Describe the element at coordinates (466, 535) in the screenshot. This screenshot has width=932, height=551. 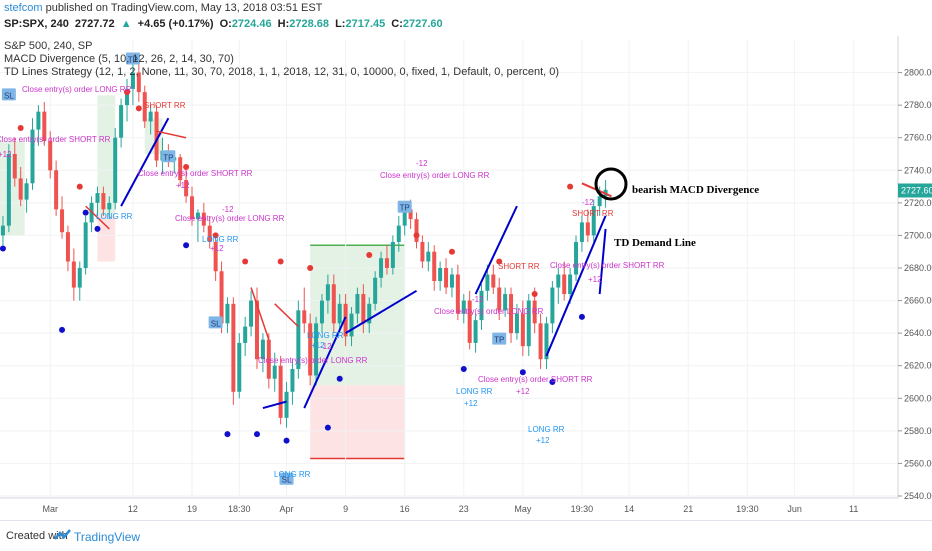
I see `footer: Created with TradingView` at that location.